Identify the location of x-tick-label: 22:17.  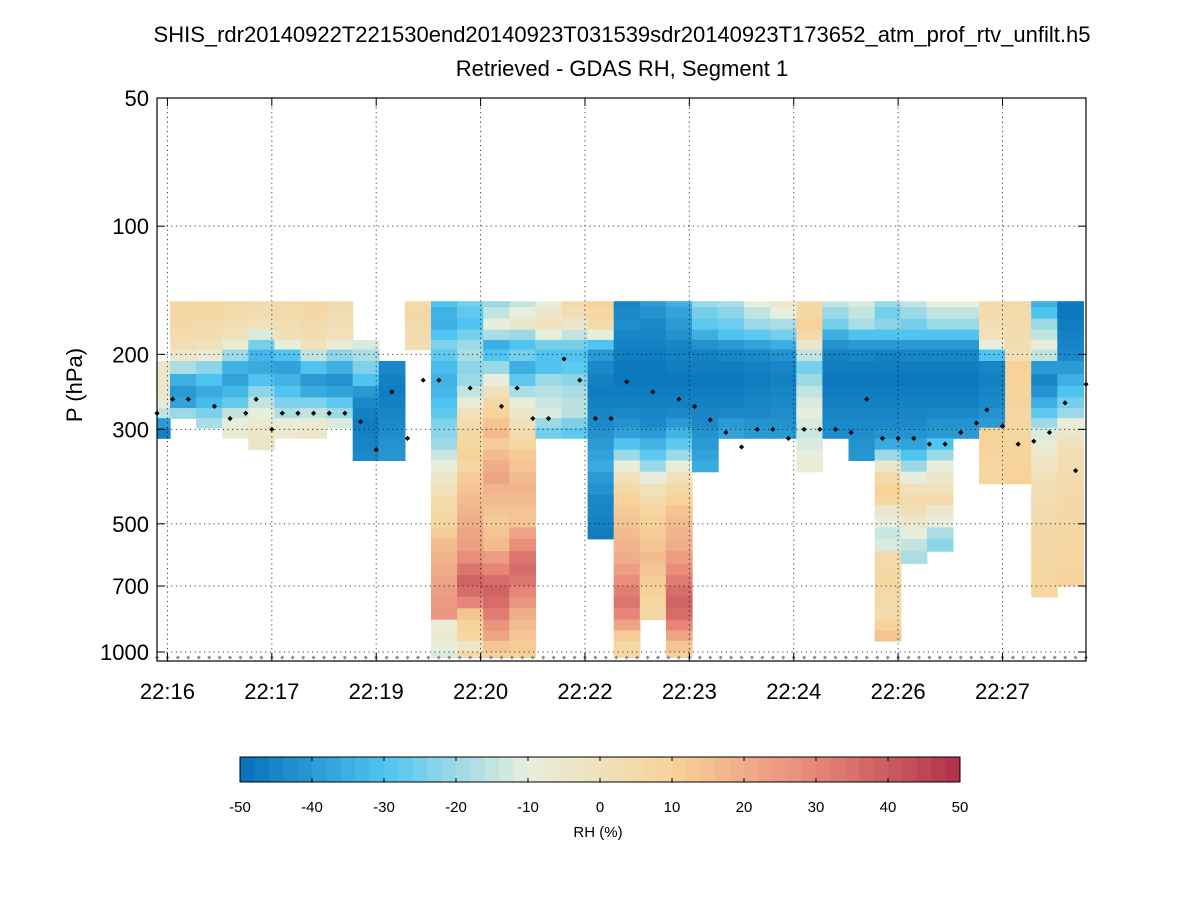
(271, 691).